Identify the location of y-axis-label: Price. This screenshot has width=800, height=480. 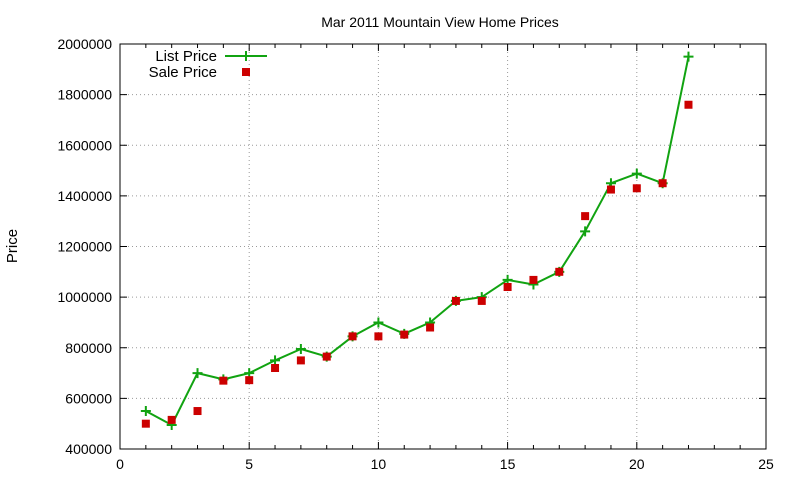
(12, 246).